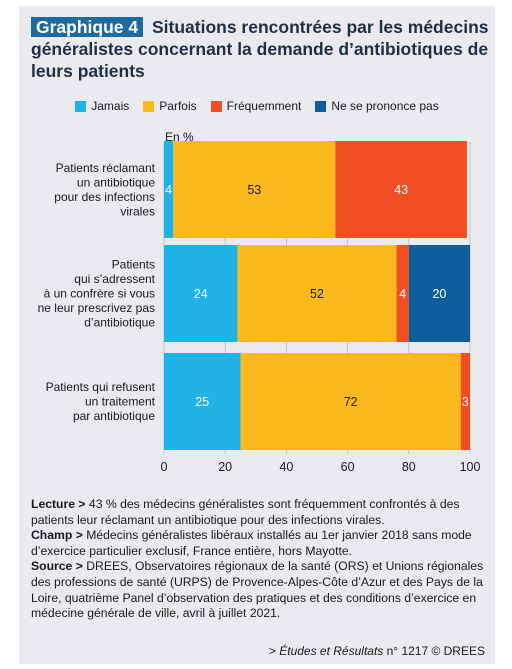 The height and width of the screenshot is (669, 512). Describe the element at coordinates (376, 651) in the screenshot. I see `publication-credit: > Études et Résultats n° 1217 © DREES` at that location.